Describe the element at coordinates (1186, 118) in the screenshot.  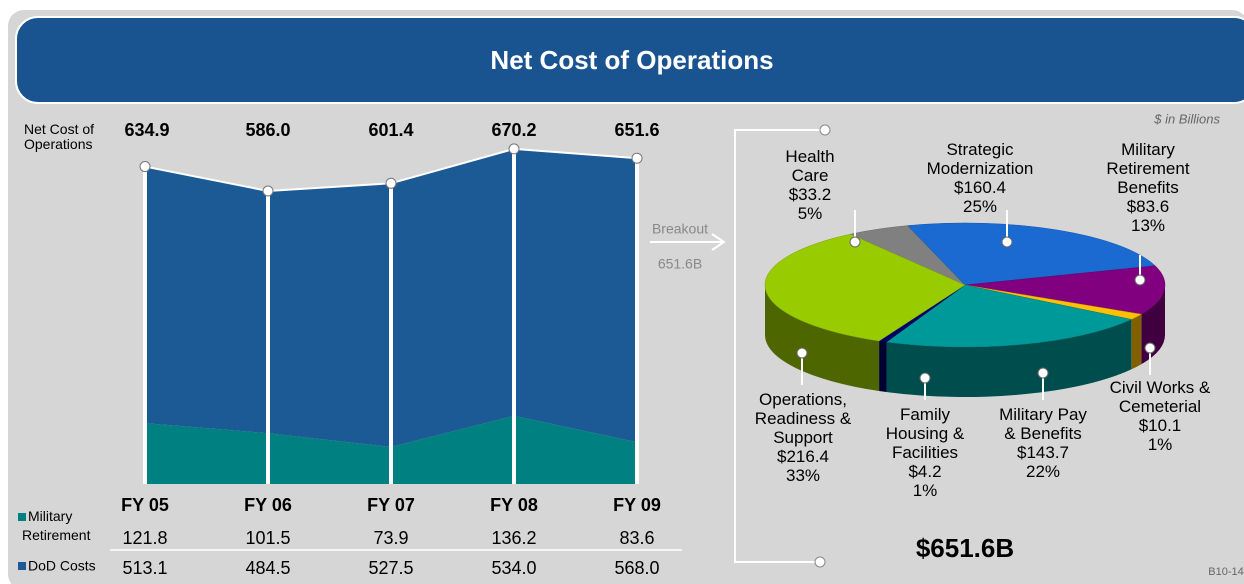
I see `unit-note: $ in Billions` at that location.